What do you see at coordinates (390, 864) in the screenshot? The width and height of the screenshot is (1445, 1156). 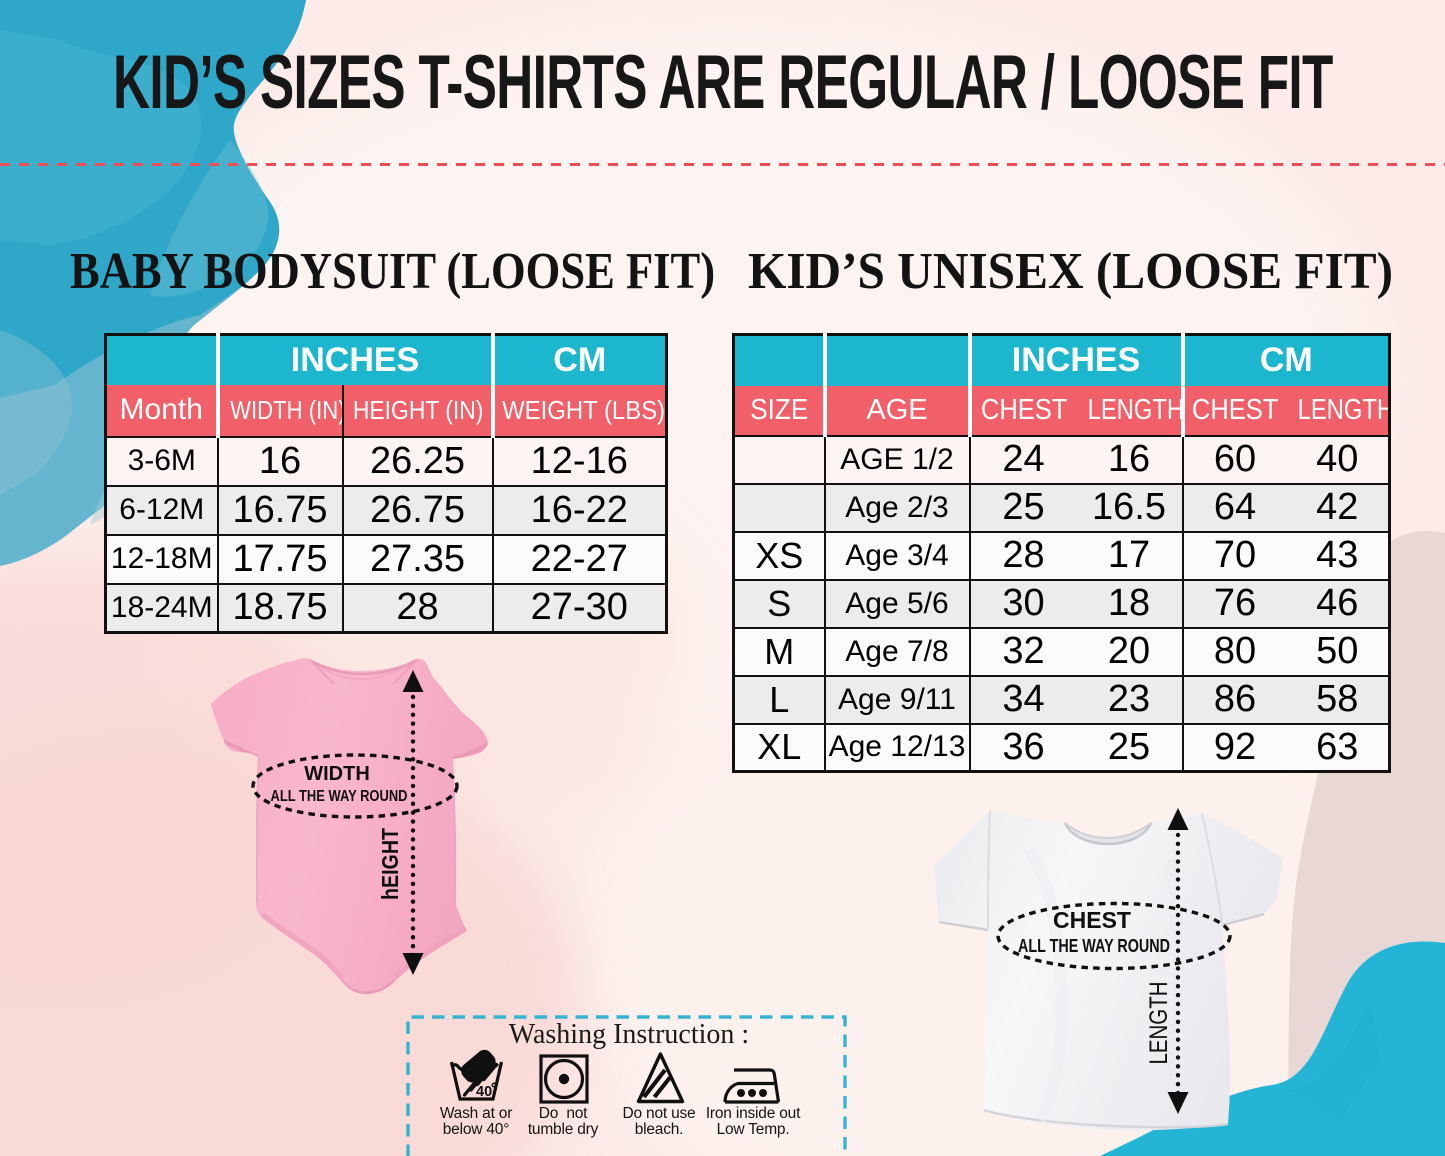 I see `svg-text: hEIGHT` at bounding box center [390, 864].